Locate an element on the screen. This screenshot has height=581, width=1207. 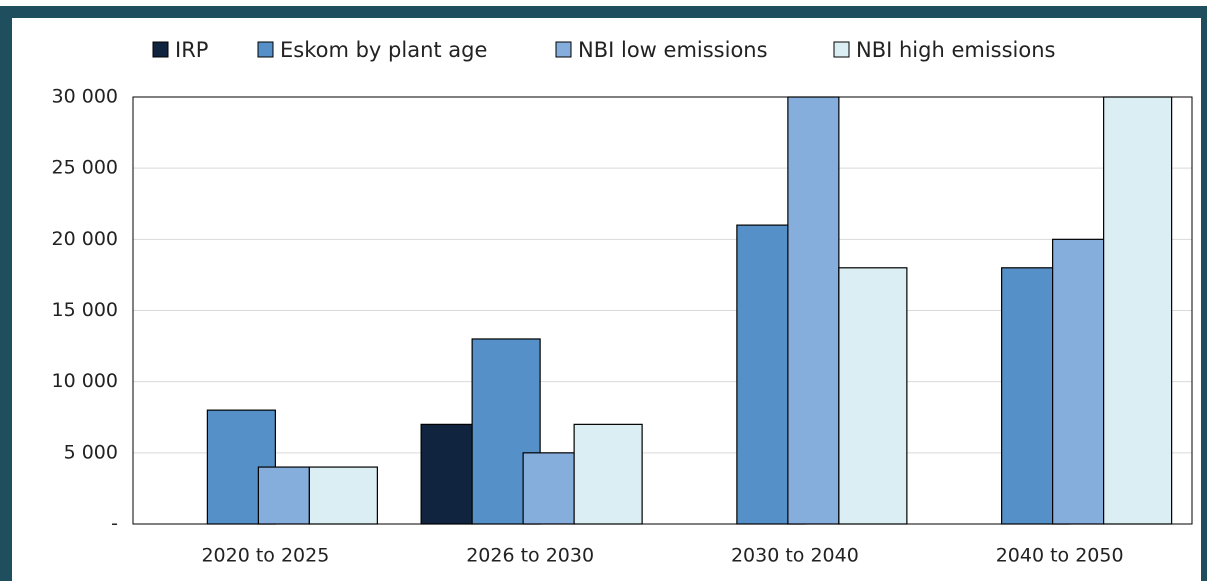
y-tick-label: 25 000 is located at coordinates (85, 168).